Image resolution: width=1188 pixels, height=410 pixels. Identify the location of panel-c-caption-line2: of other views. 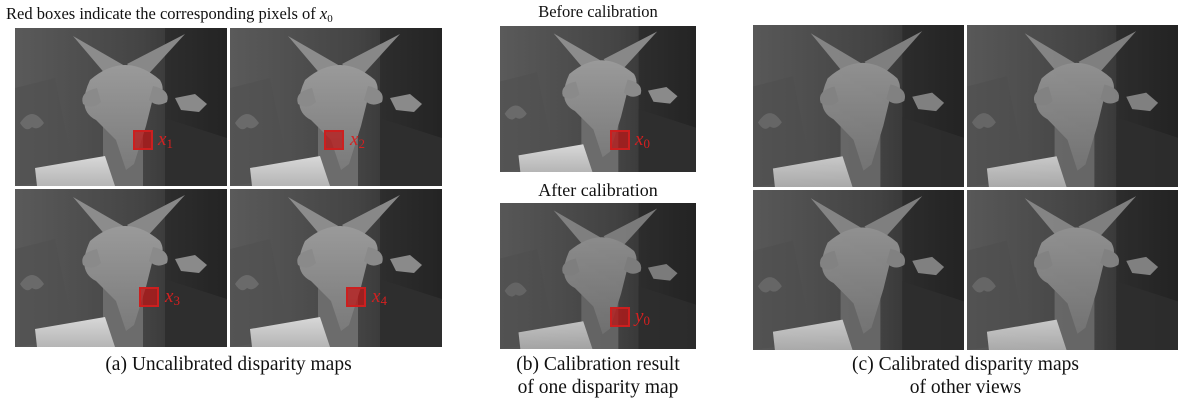
(965, 387).